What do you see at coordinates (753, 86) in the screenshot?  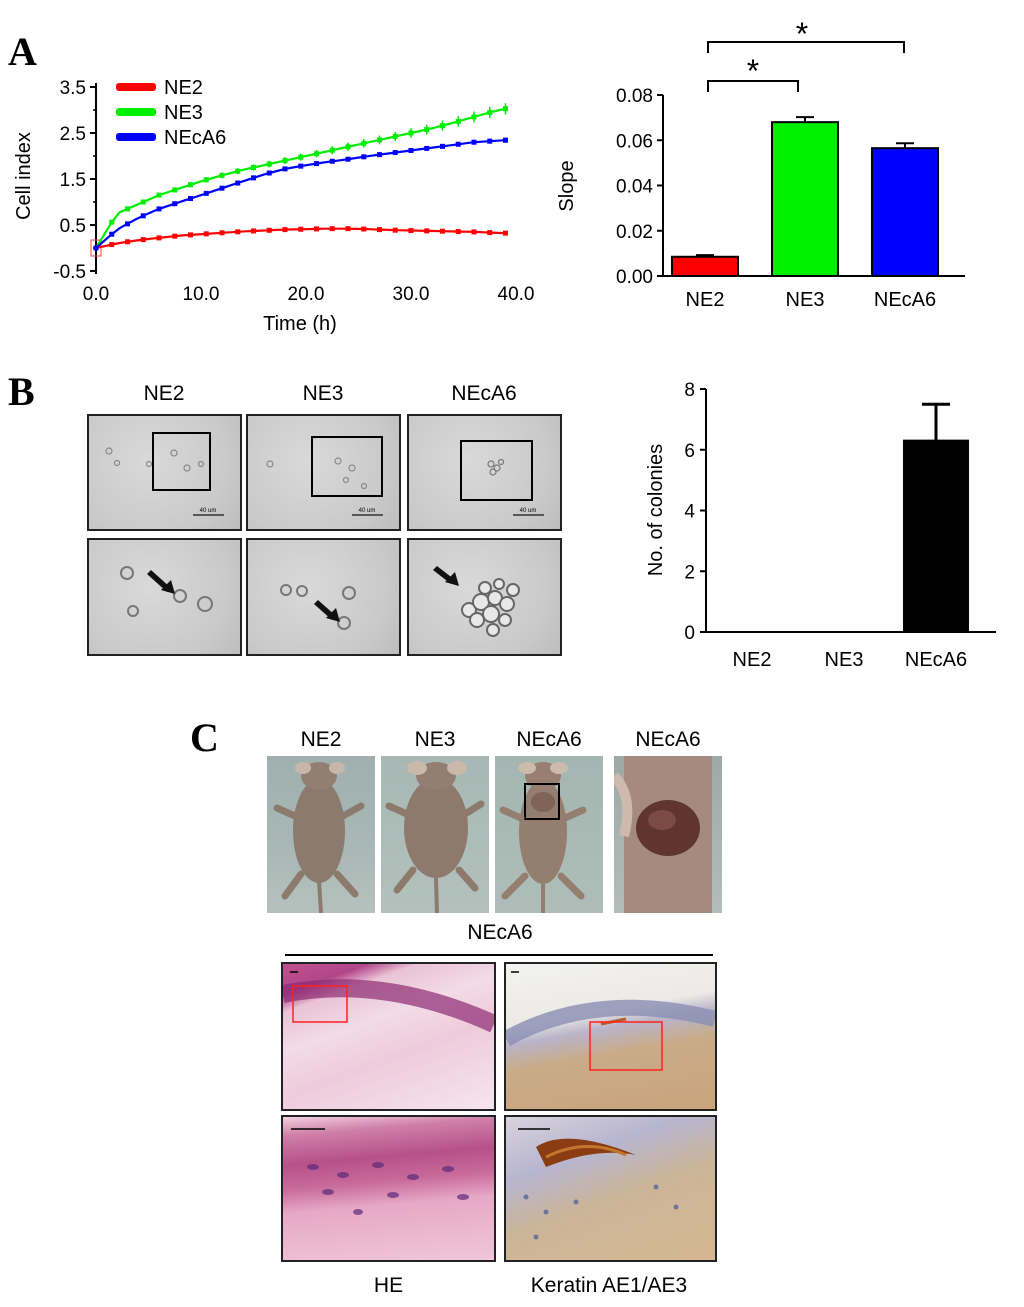 I see `sig-bracket-ne2-ne3` at bounding box center [753, 86].